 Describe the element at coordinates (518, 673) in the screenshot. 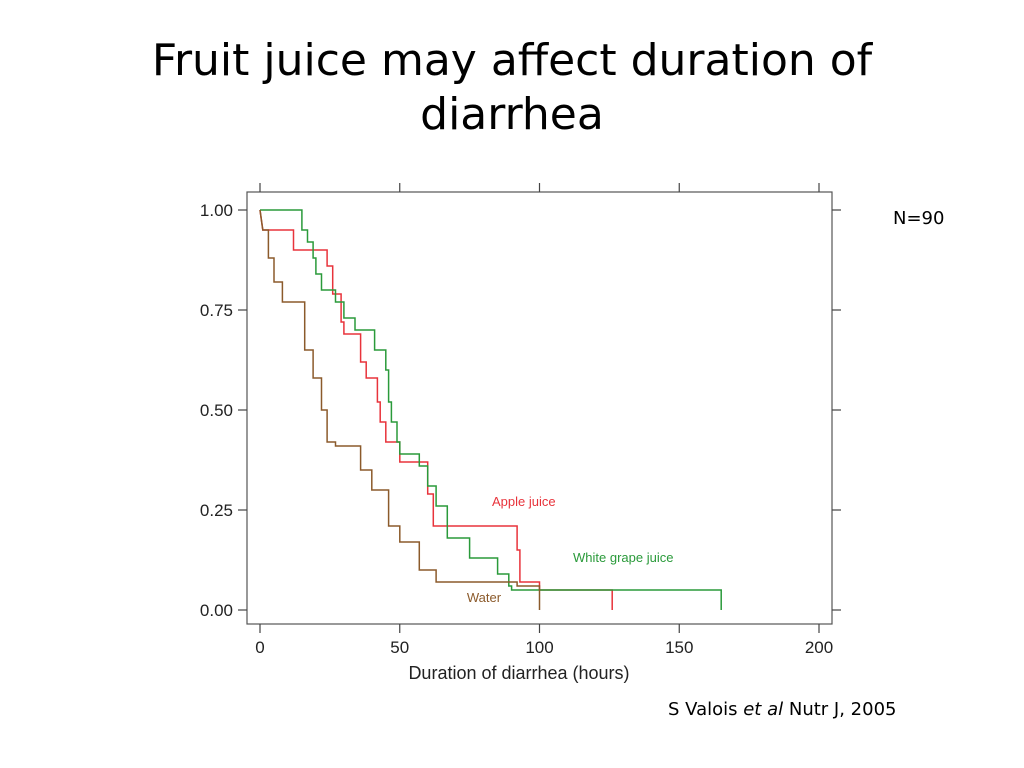

I see `x-axis-title: Duration of diarrhea (hours)` at that location.